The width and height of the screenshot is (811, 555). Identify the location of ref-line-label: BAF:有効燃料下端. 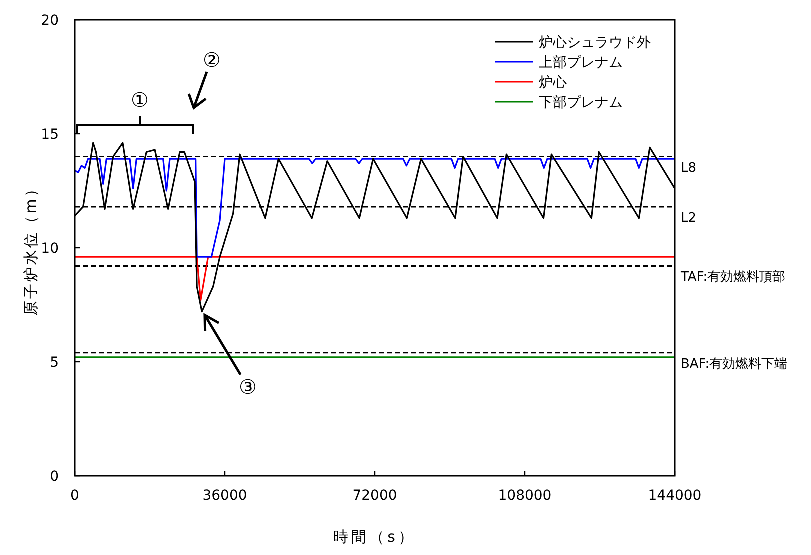
(734, 364).